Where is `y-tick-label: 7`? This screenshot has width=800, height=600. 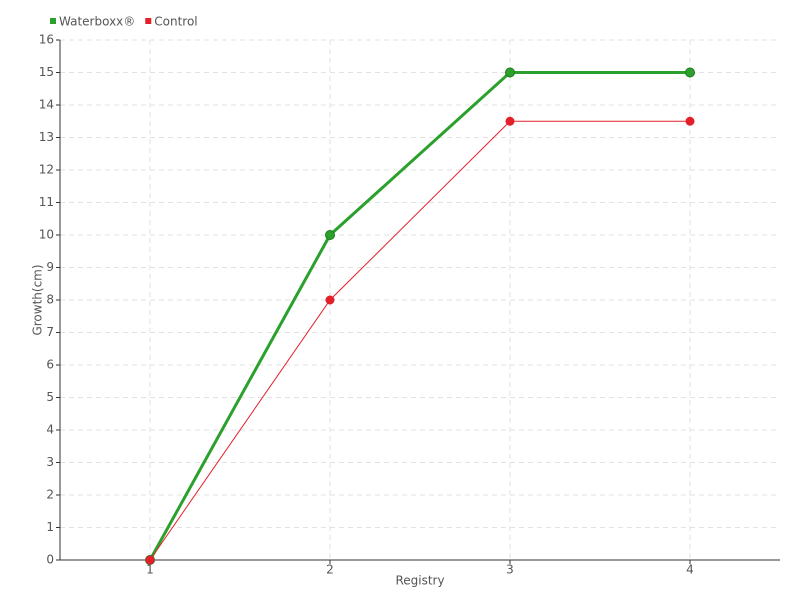
y-tick-label: 7 is located at coordinates (50, 332).